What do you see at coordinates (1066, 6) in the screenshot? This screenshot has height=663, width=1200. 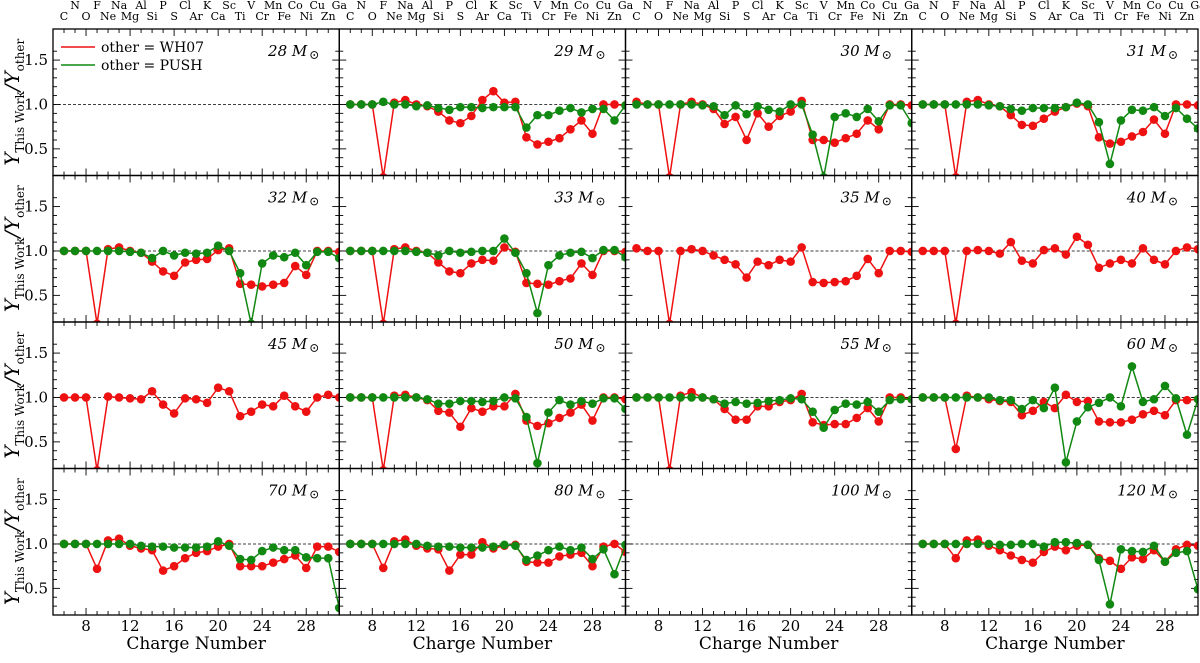 I see `element-label-top: K` at bounding box center [1066, 6].